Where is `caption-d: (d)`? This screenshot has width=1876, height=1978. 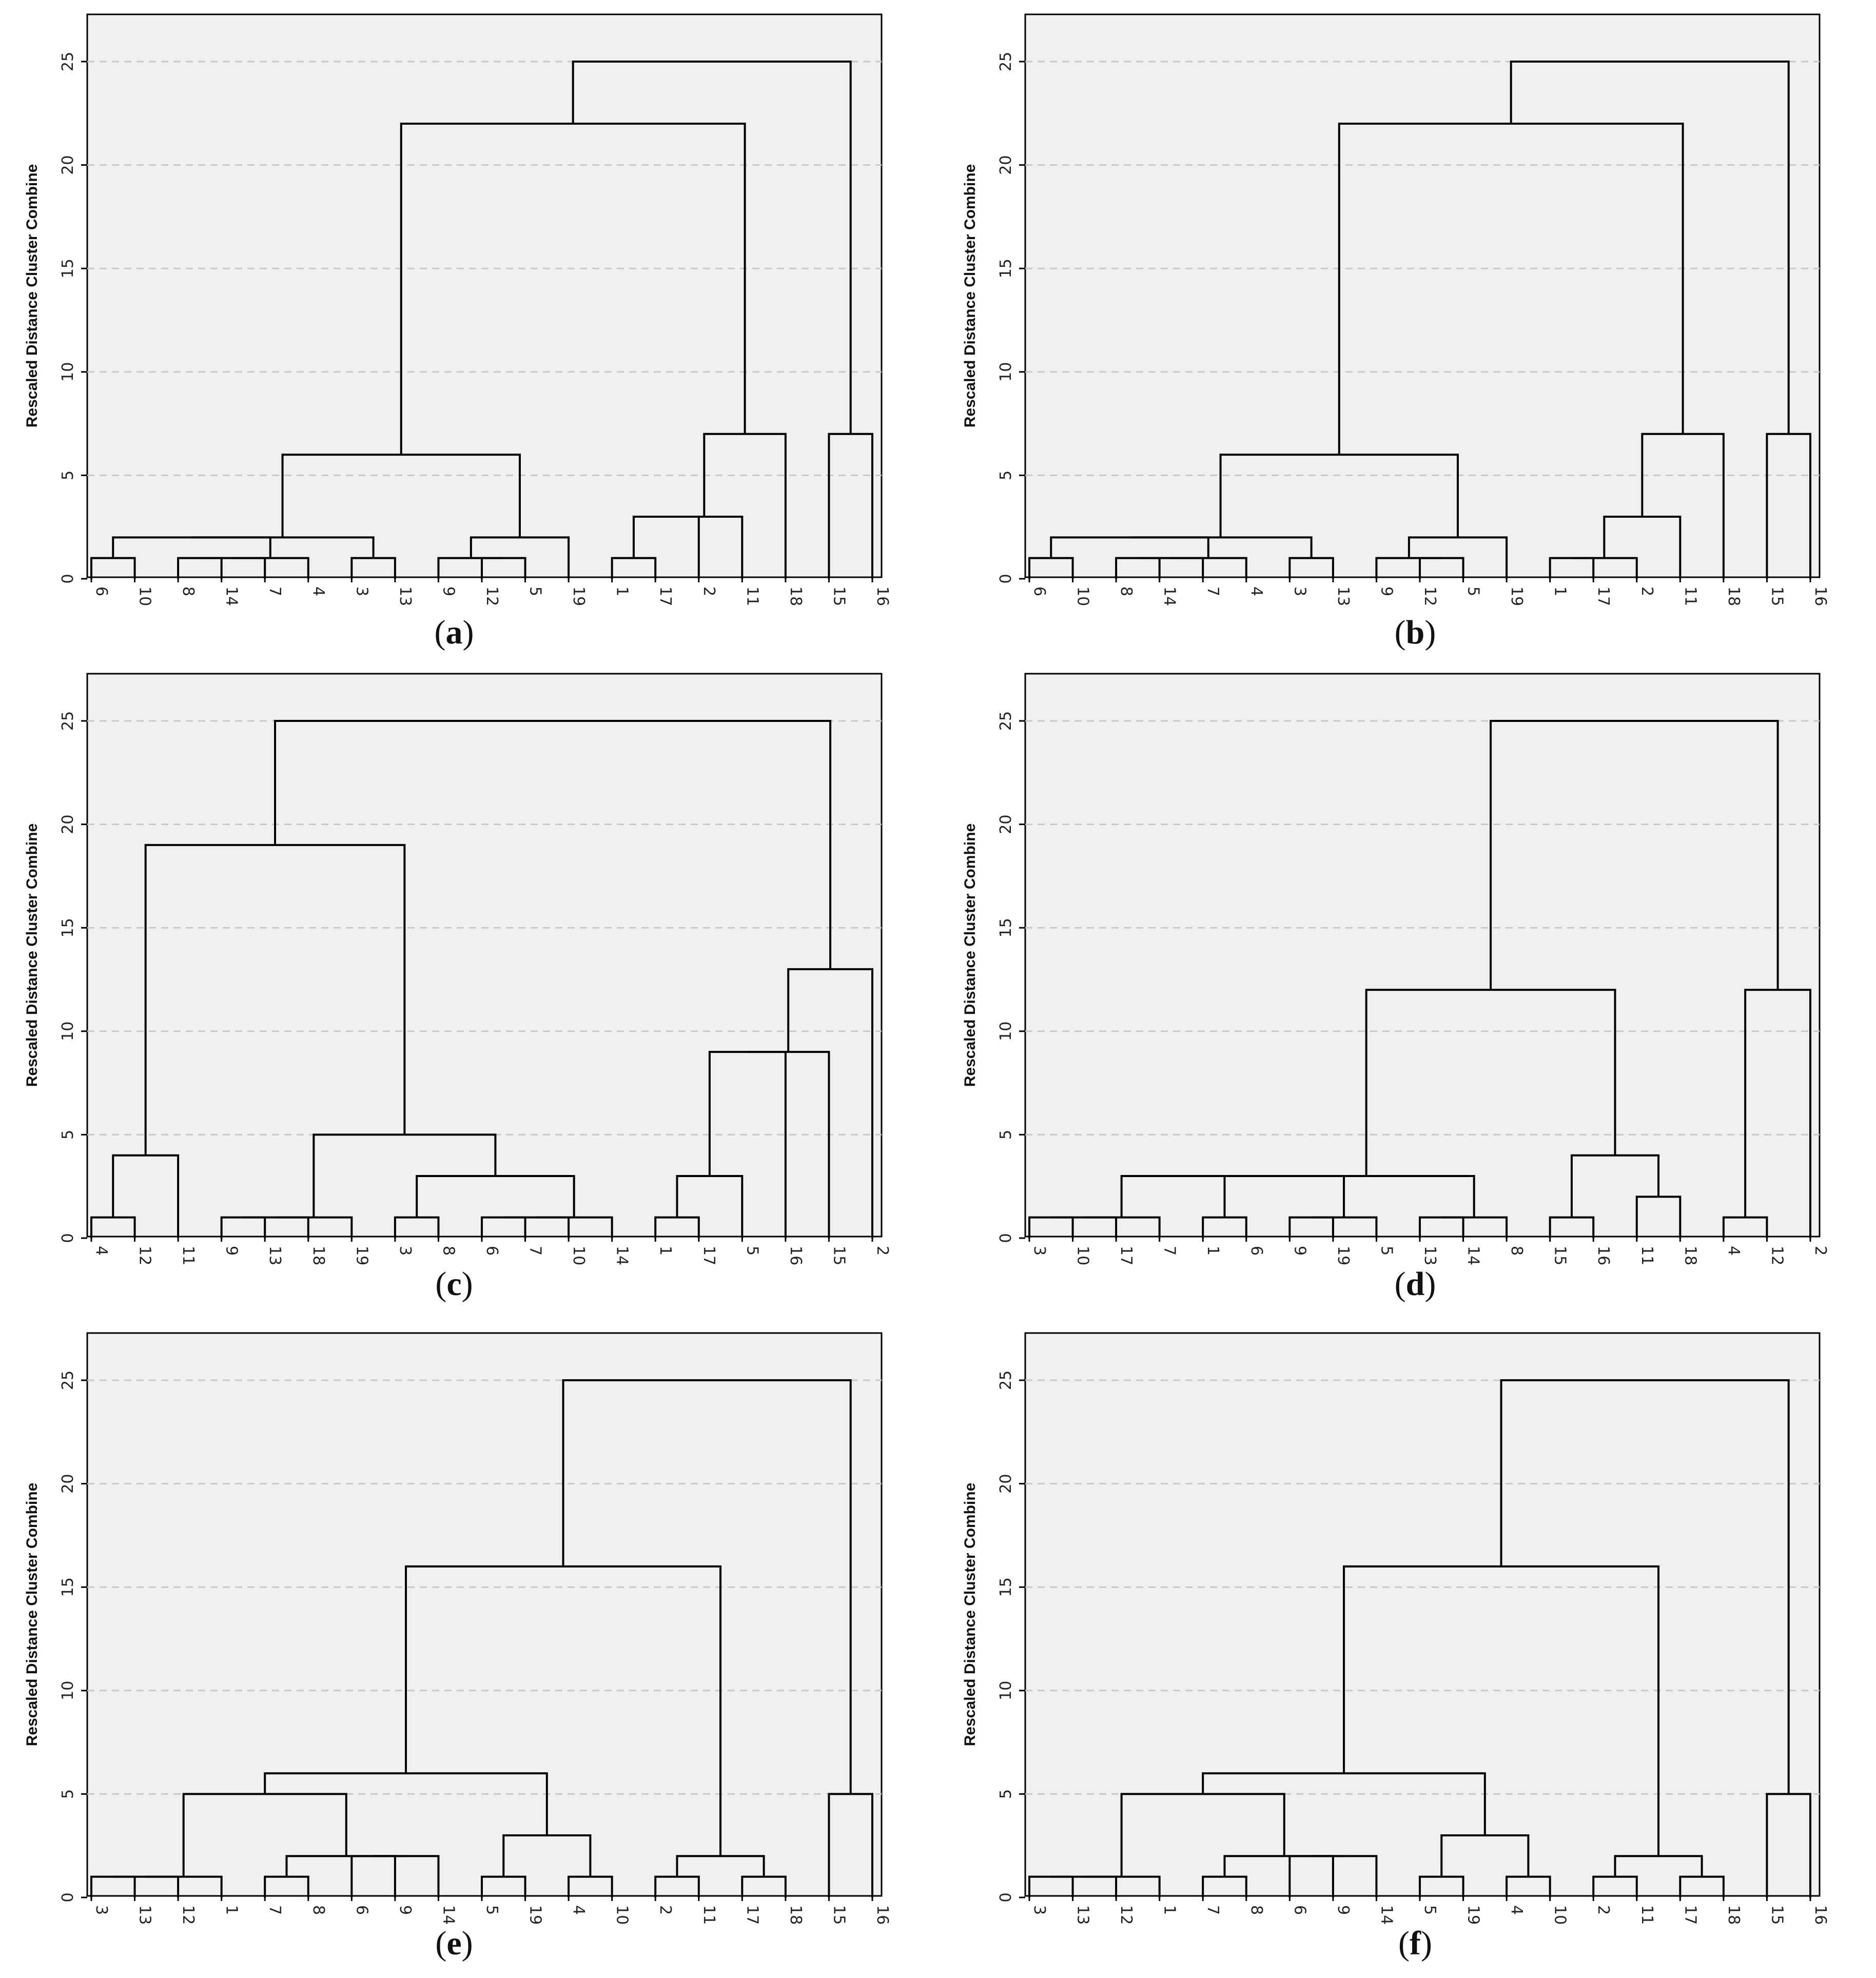
caption-d: (d) is located at coordinates (1415, 1284).